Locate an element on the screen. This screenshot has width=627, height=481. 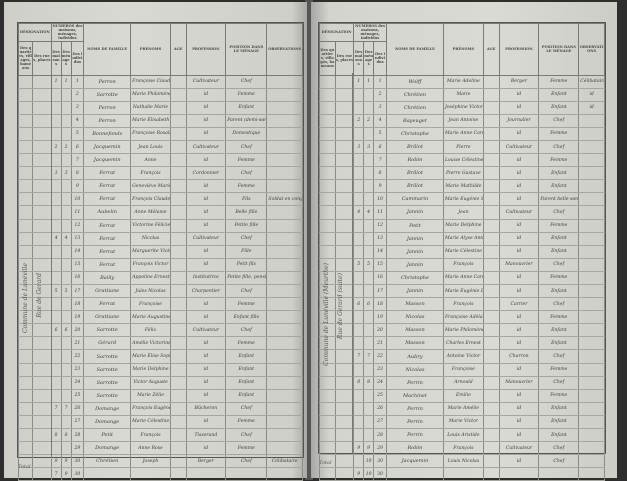
table-row: 27 Perrin Marie Victor id Enfant is located at coordinates (462, 422).